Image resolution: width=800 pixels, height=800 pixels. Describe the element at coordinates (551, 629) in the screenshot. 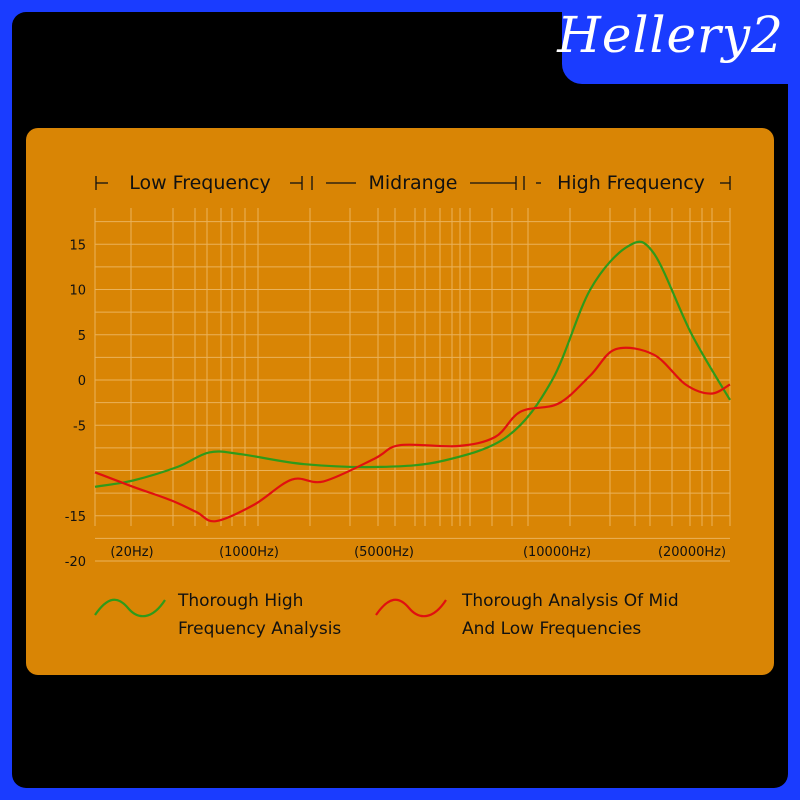

I see `legend-label-mid-low-line2: And Low Frequencies` at that location.